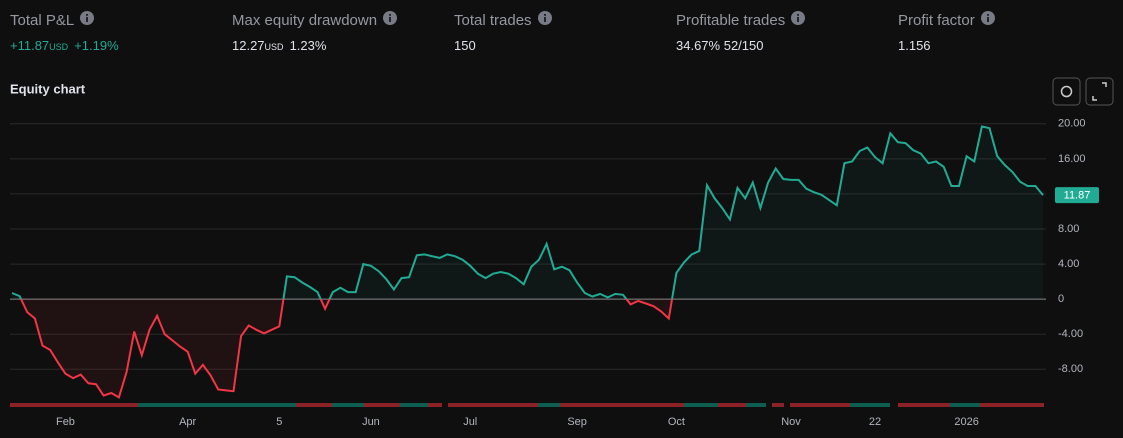 The width and height of the screenshot is (1123, 438). What do you see at coordinates (875, 422) in the screenshot?
I see `x-tick-label: 22` at bounding box center [875, 422].